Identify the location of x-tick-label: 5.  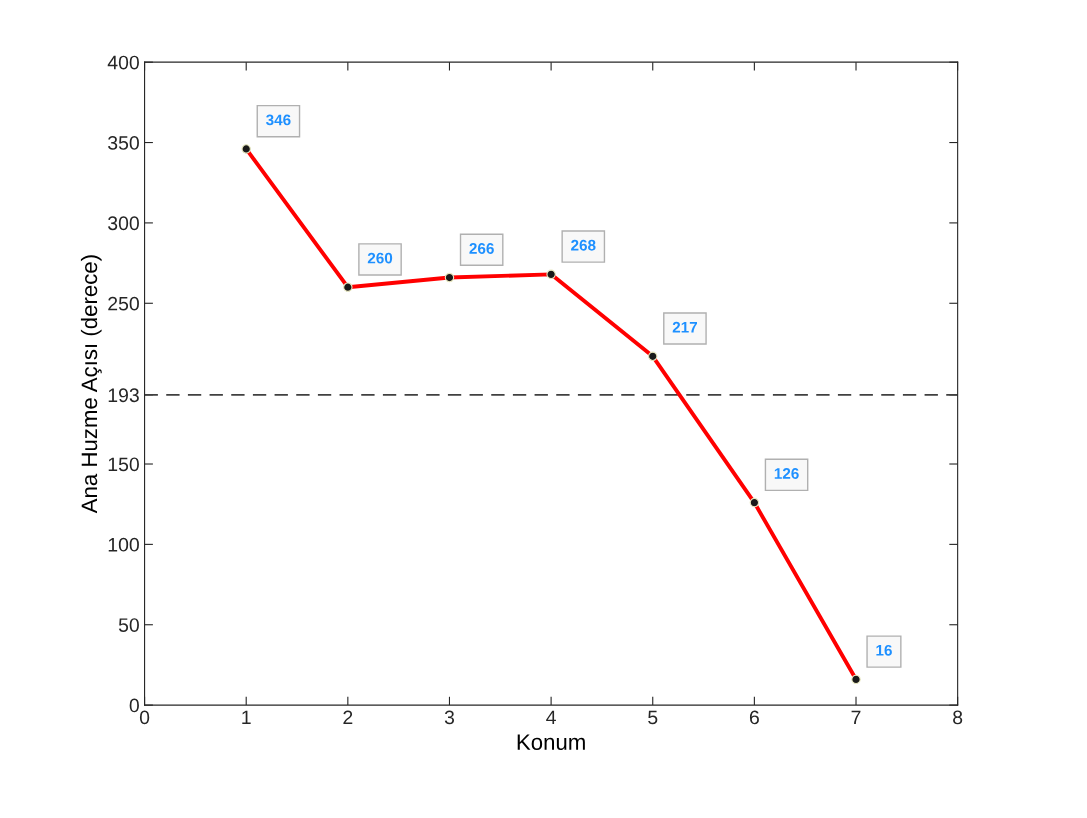
(653, 717).